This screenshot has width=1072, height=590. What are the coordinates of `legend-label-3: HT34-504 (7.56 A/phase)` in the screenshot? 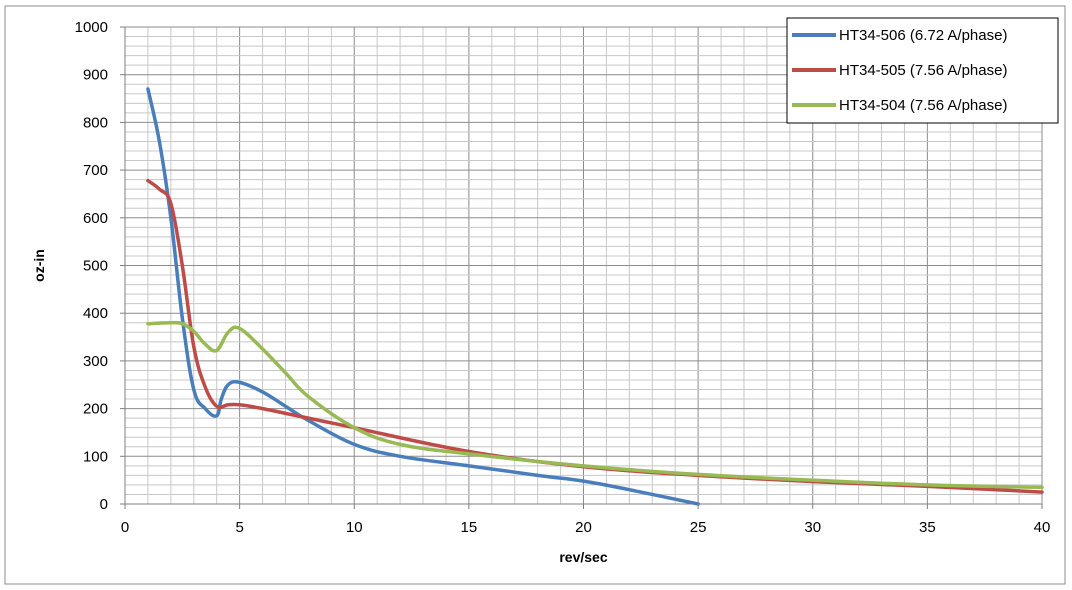 It's located at (923, 105).